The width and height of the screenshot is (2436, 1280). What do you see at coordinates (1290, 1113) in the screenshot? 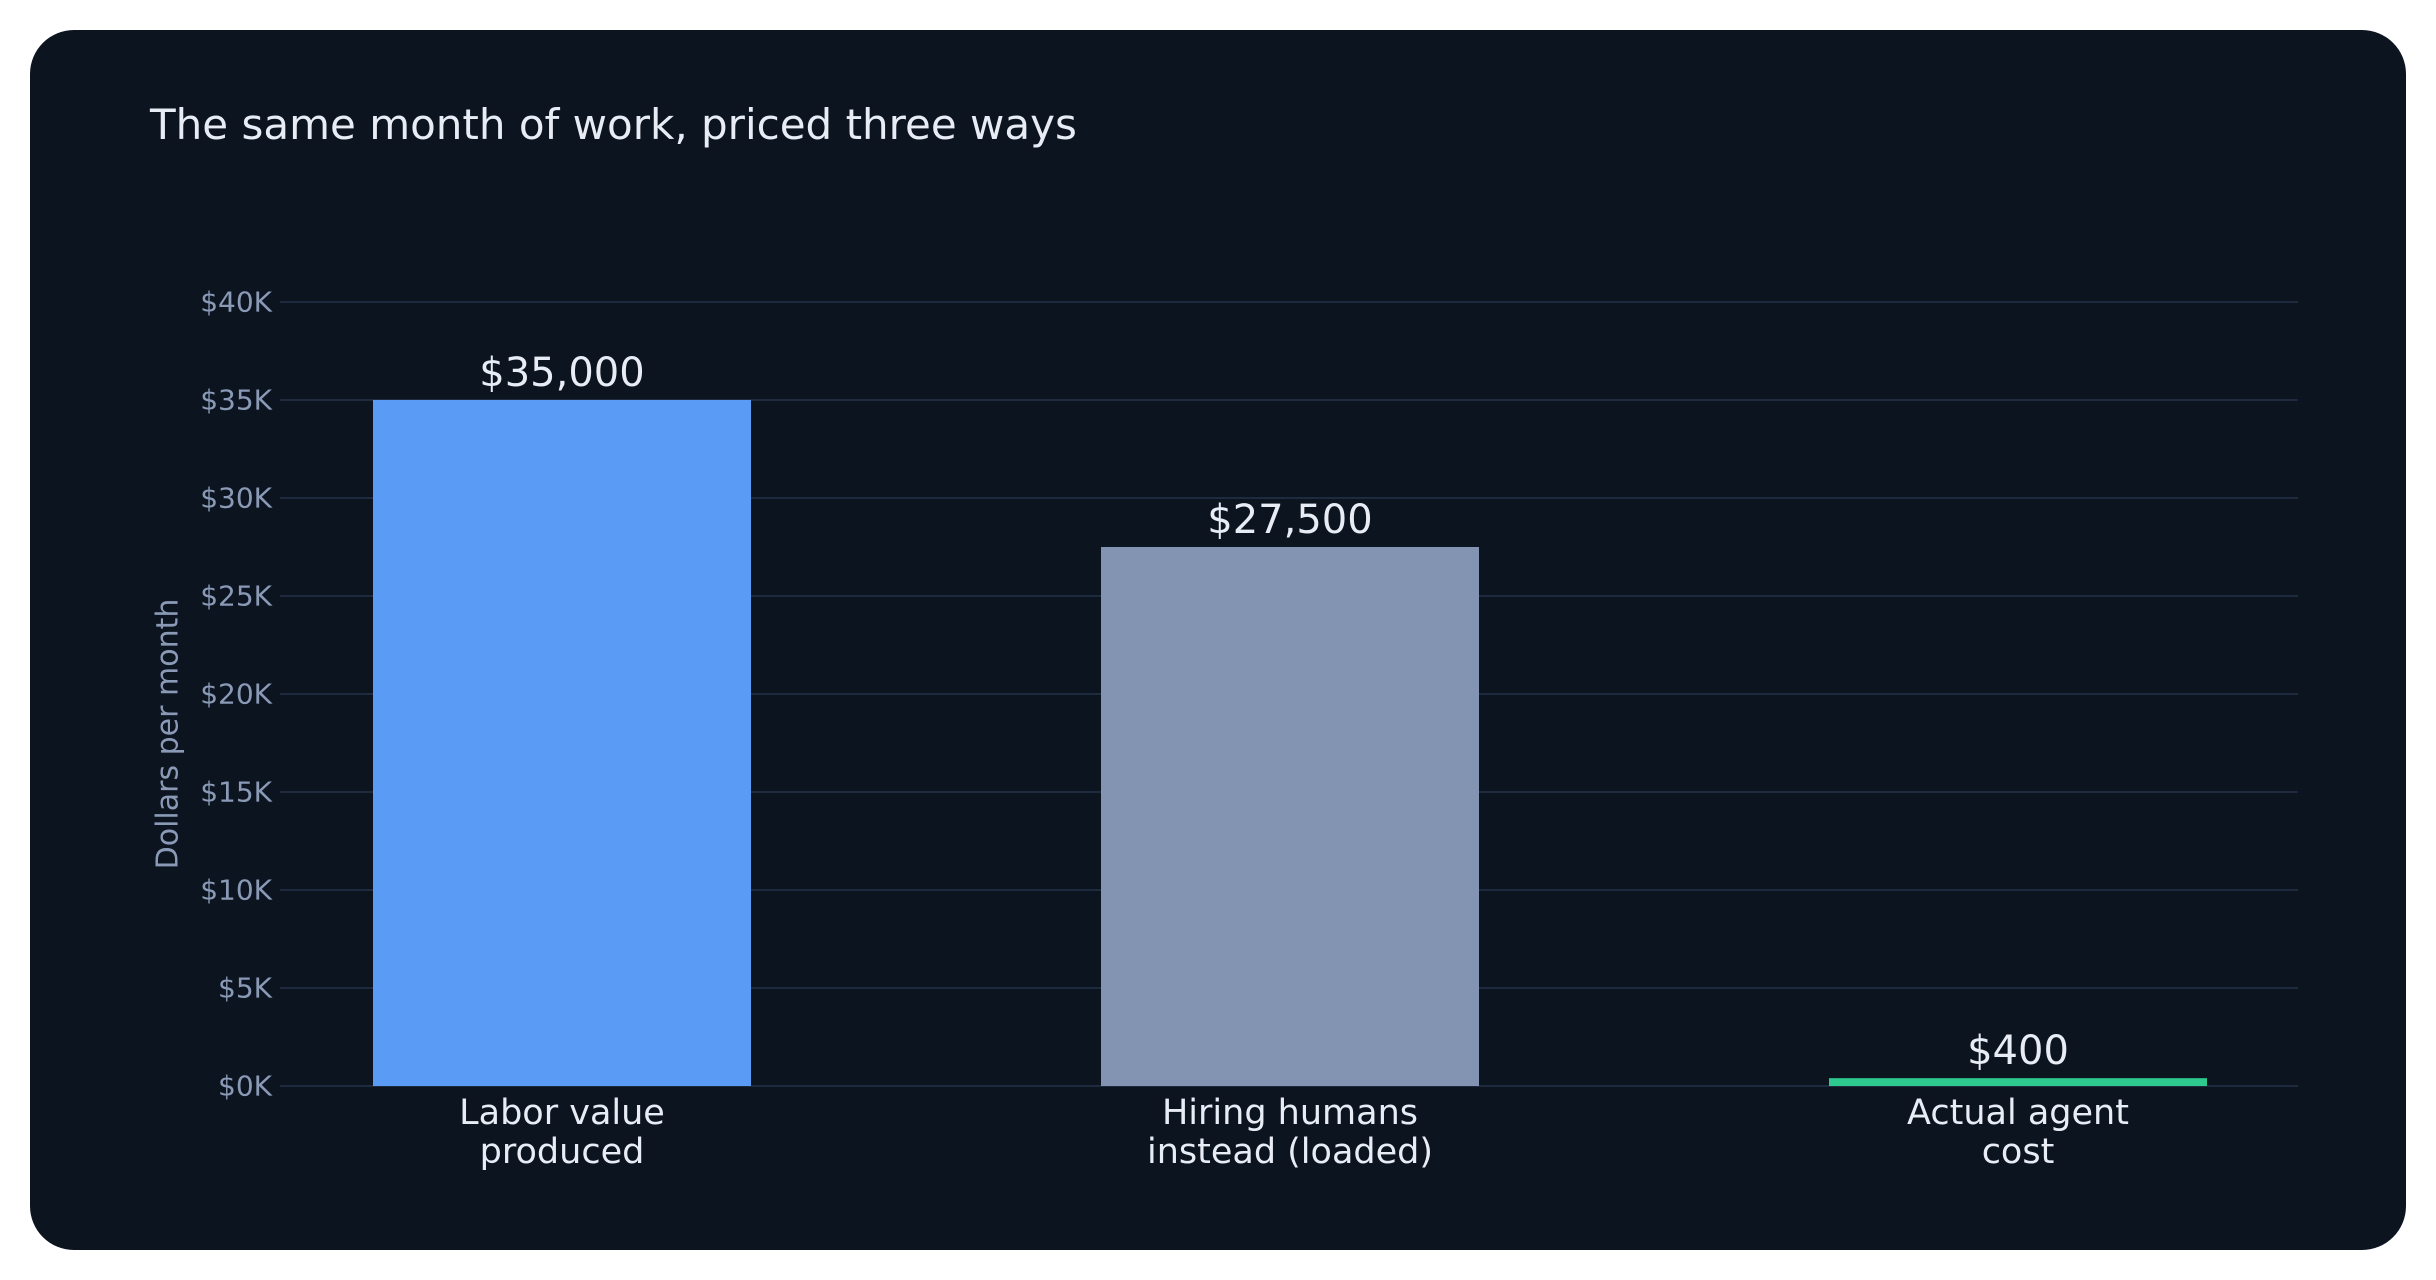
I see `x-tick-label-line: Hiring humans` at bounding box center [1290, 1113].